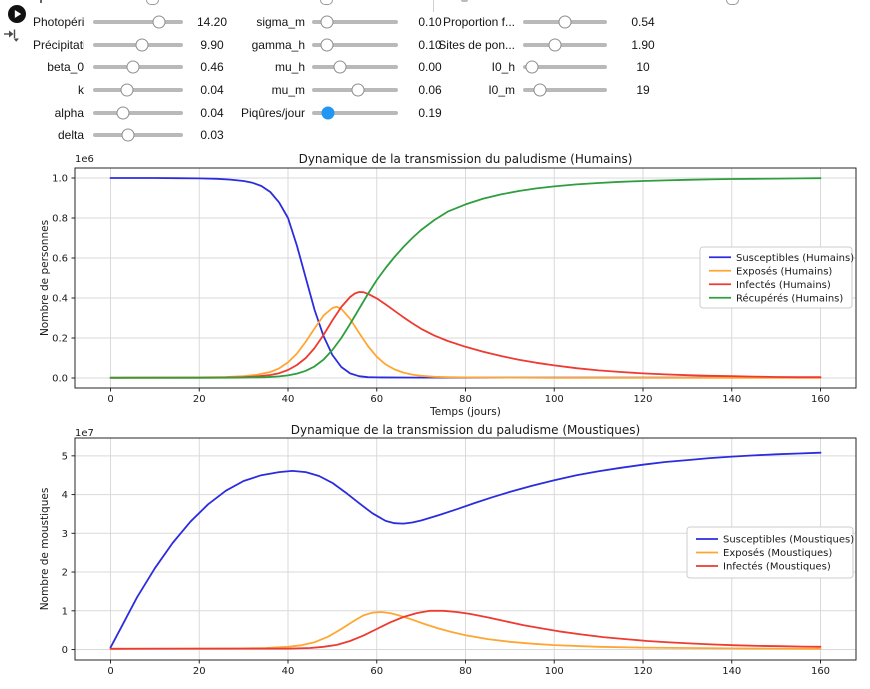  Describe the element at coordinates (212, 44) in the screenshot. I see `slider-value-pr-cipitatio: 9.90` at that location.